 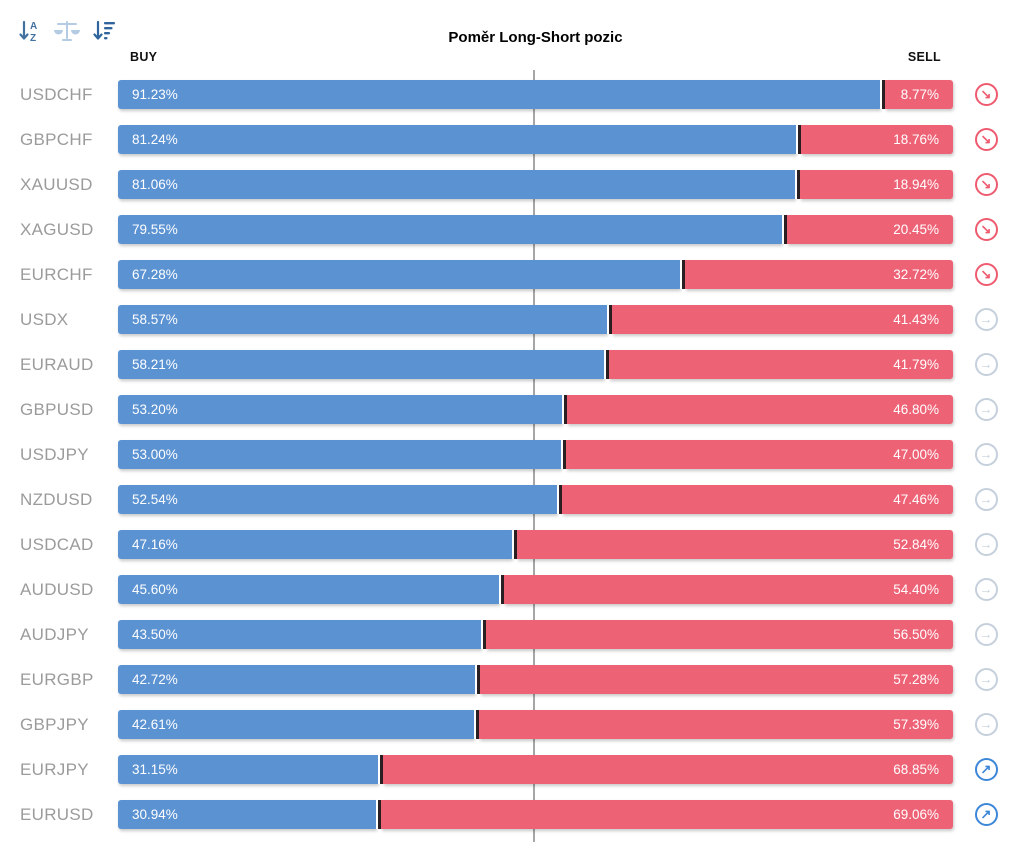 I want to click on pair-label: GBPJPY, so click(x=54, y=724).